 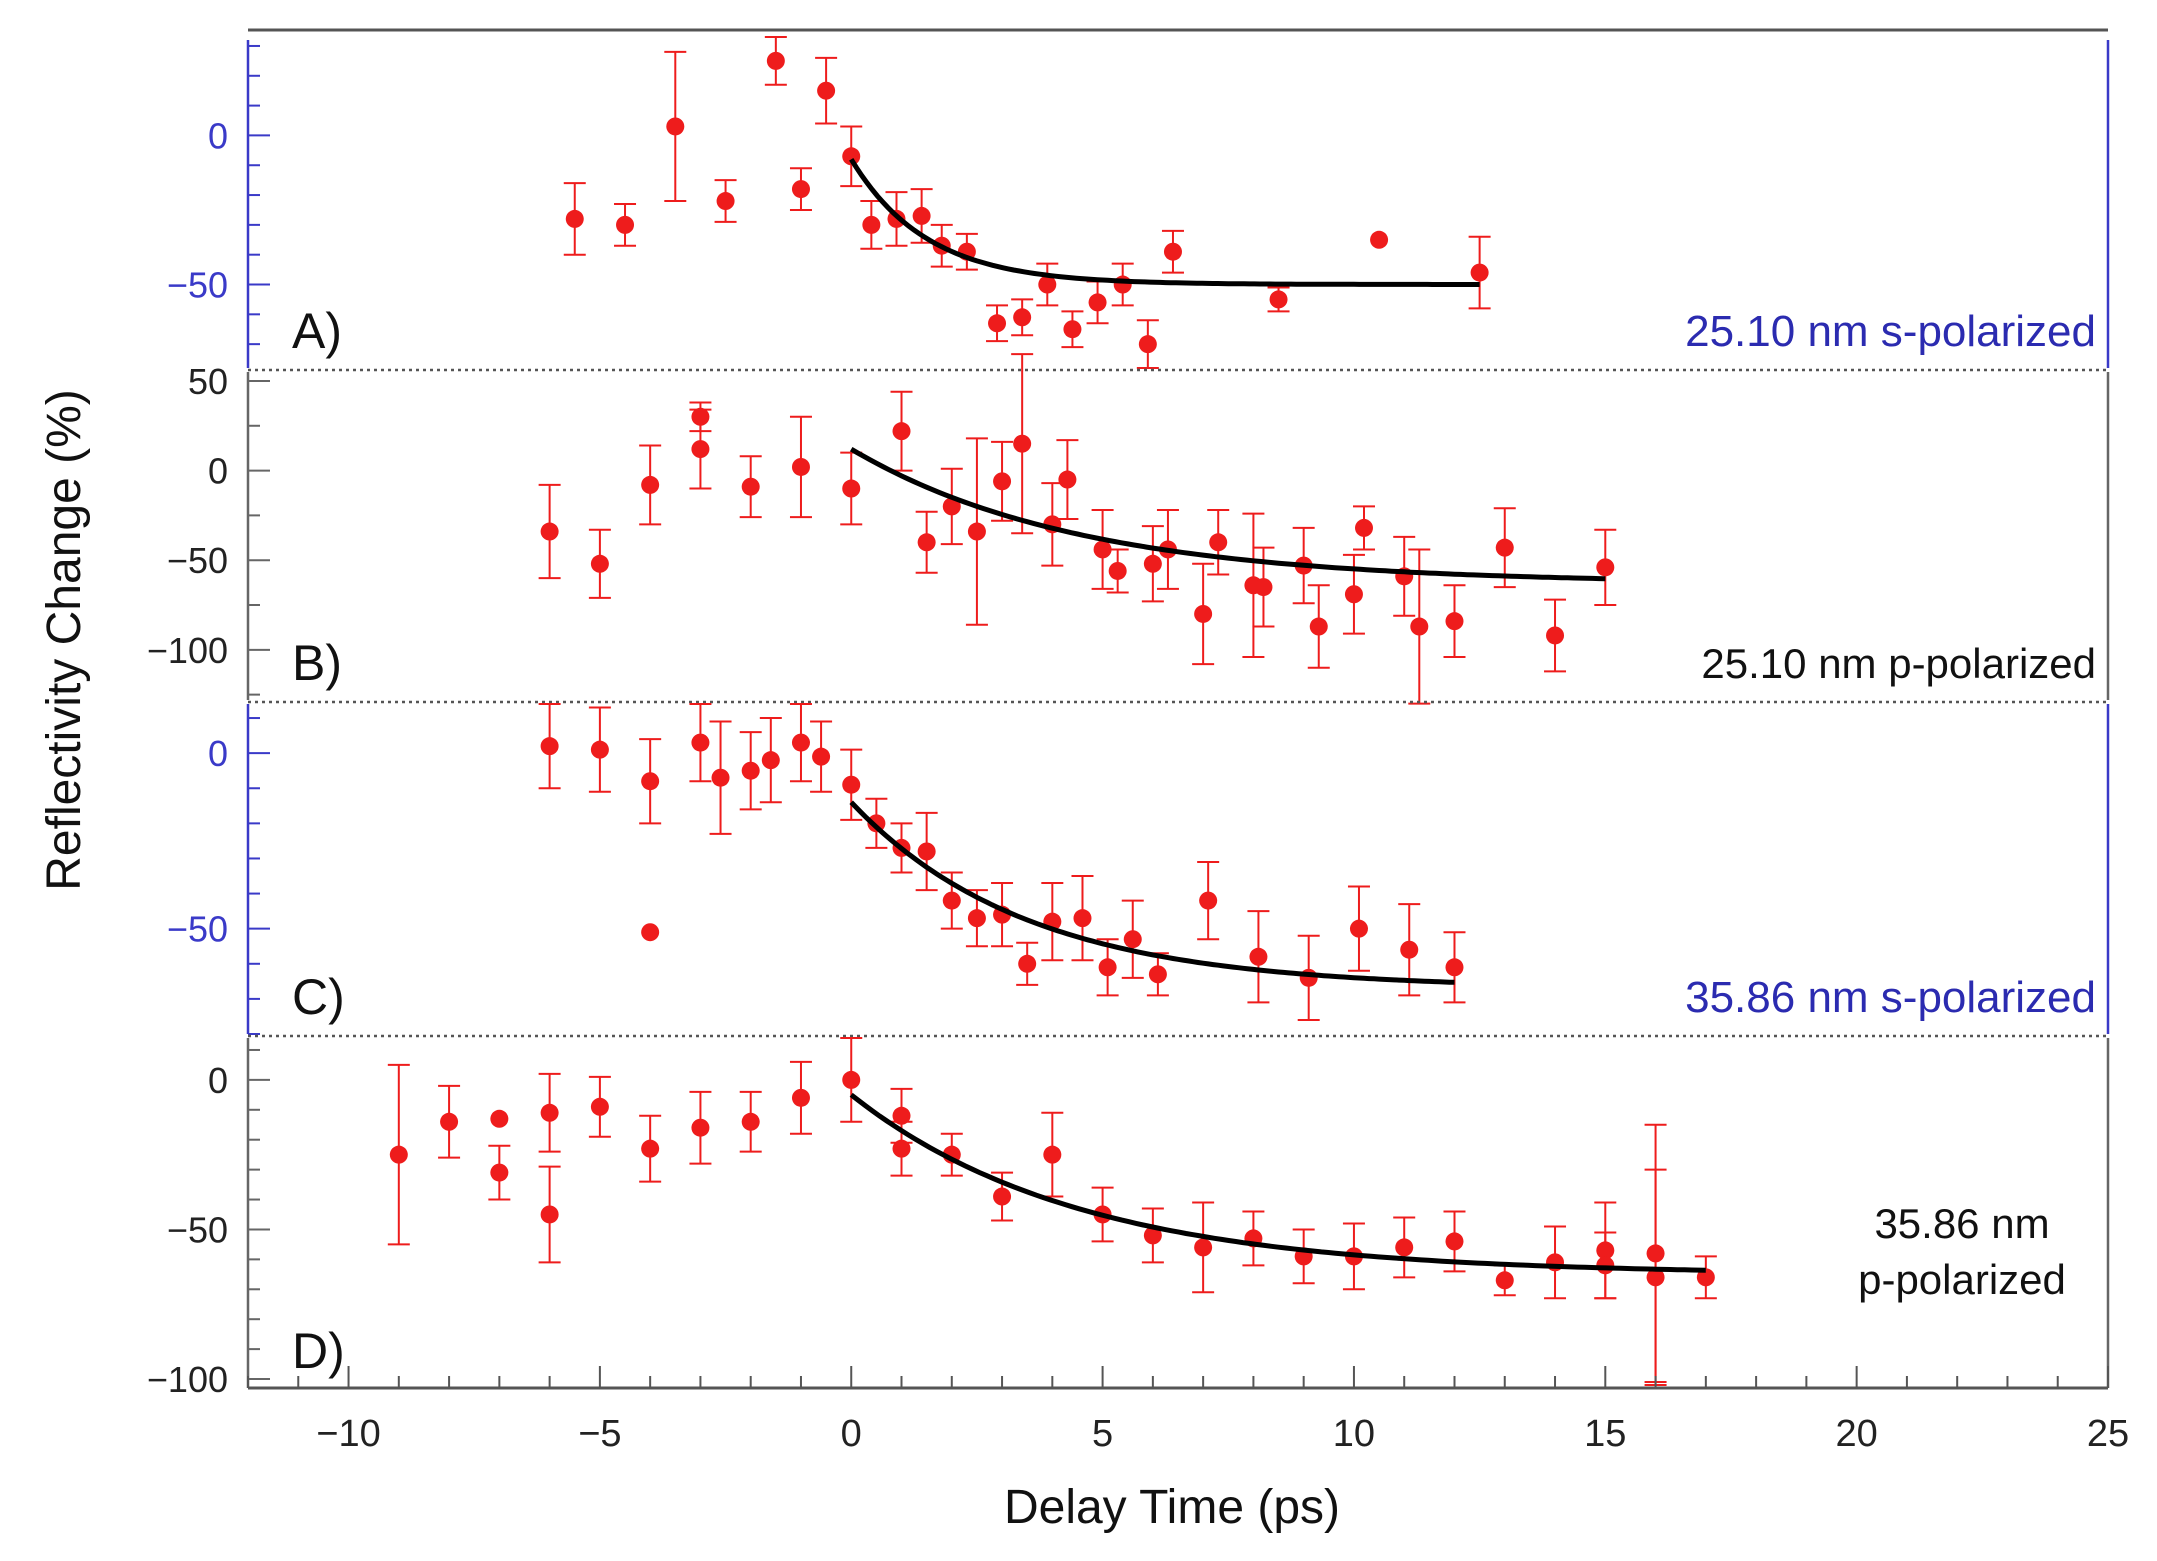 What do you see at coordinates (348, 1434) in the screenshot?
I see `x-tick-label: −10` at bounding box center [348, 1434].